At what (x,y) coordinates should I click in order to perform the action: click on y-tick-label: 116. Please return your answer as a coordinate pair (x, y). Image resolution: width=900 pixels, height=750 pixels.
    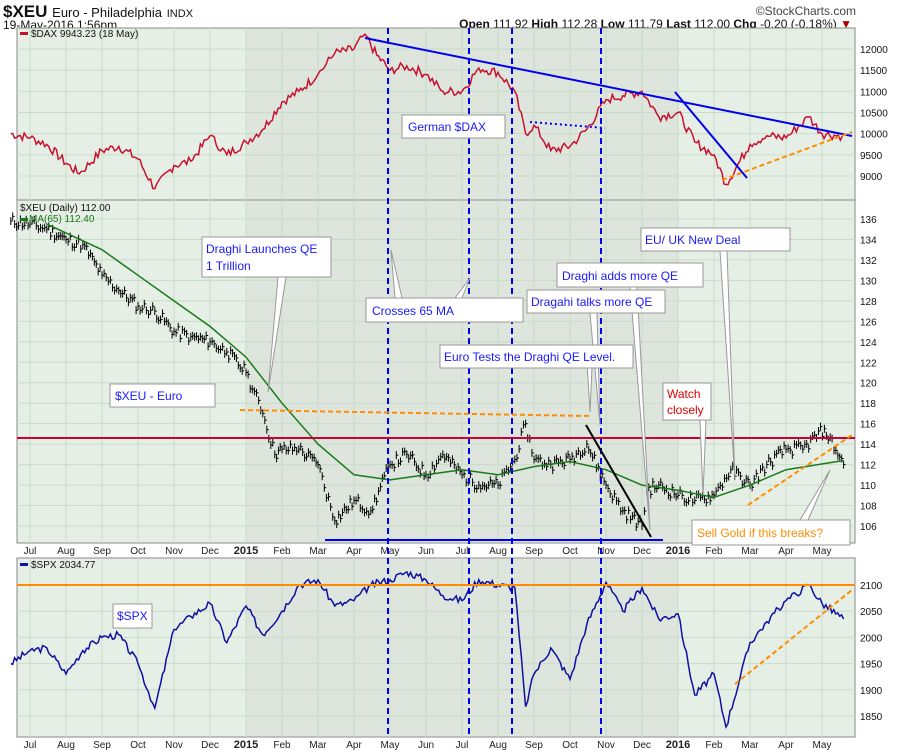
    Looking at the image, I should click on (868, 425).